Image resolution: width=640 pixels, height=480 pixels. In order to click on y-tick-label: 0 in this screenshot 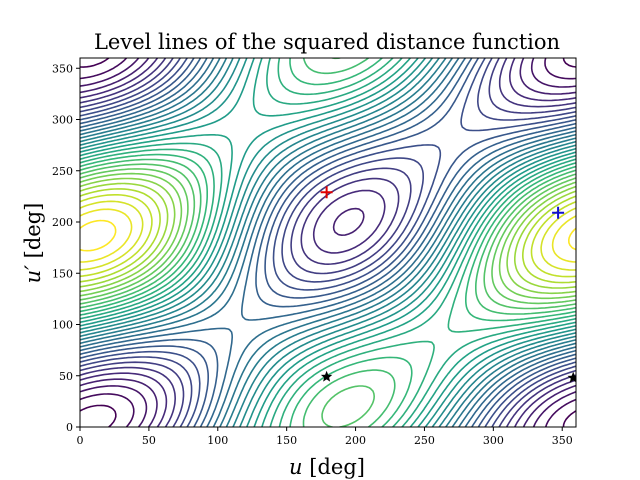, I will do `click(69, 427)`.